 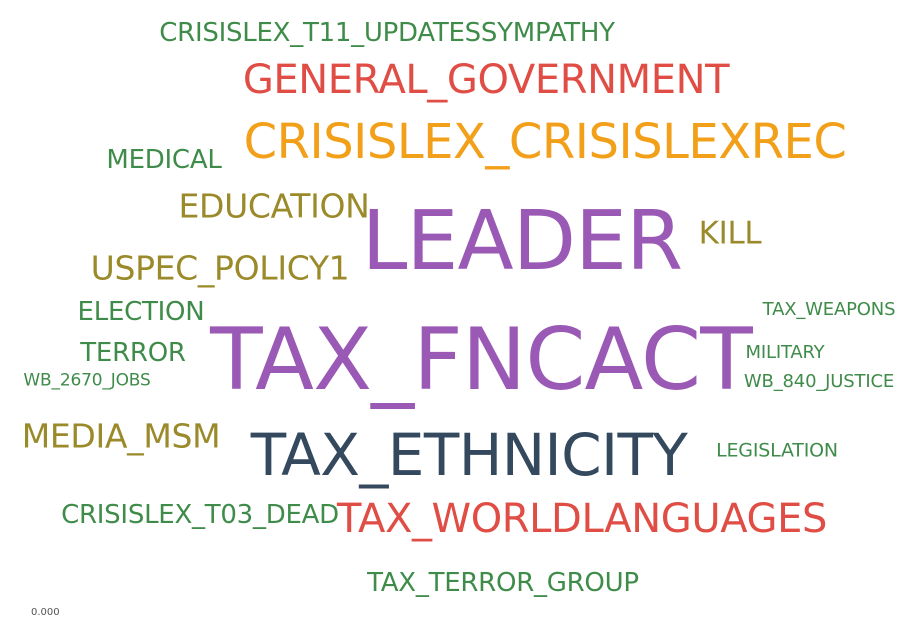 What do you see at coordinates (819, 381) in the screenshot?
I see `word-wb-840-justice: WB_840_JUSTICE` at bounding box center [819, 381].